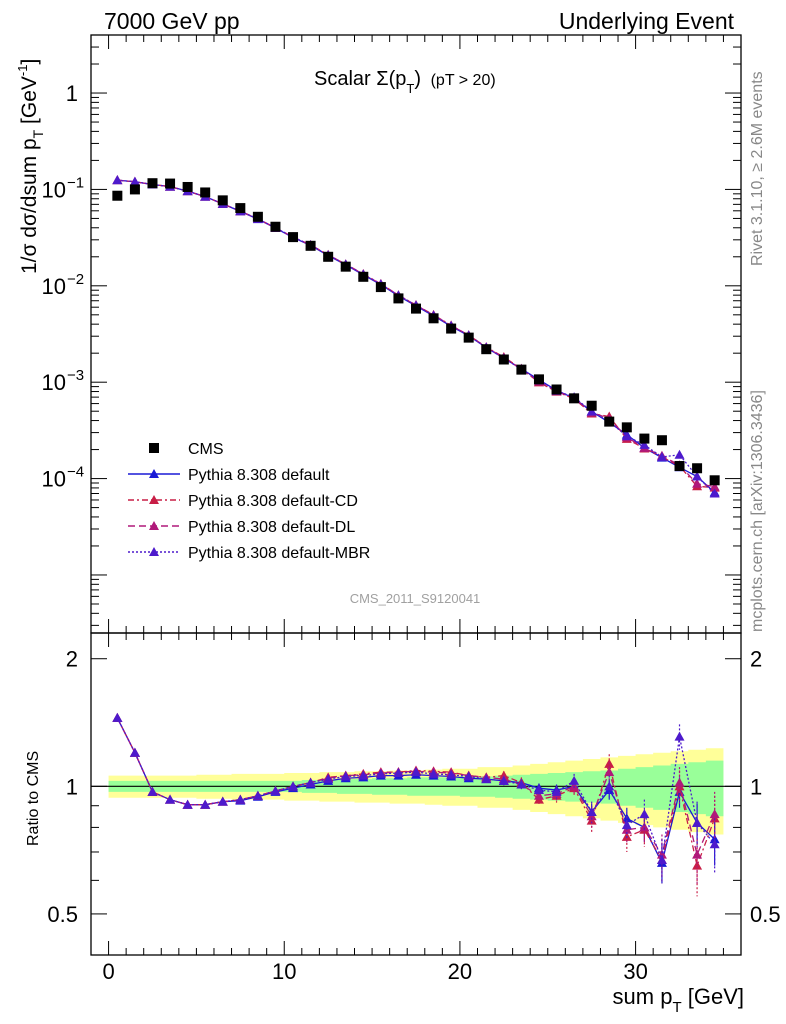 Image resolution: width=786 pixels, height=1024 pixels. Describe the element at coordinates (72, 659) in the screenshot. I see `ratio-y-tick-label: 2` at that location.